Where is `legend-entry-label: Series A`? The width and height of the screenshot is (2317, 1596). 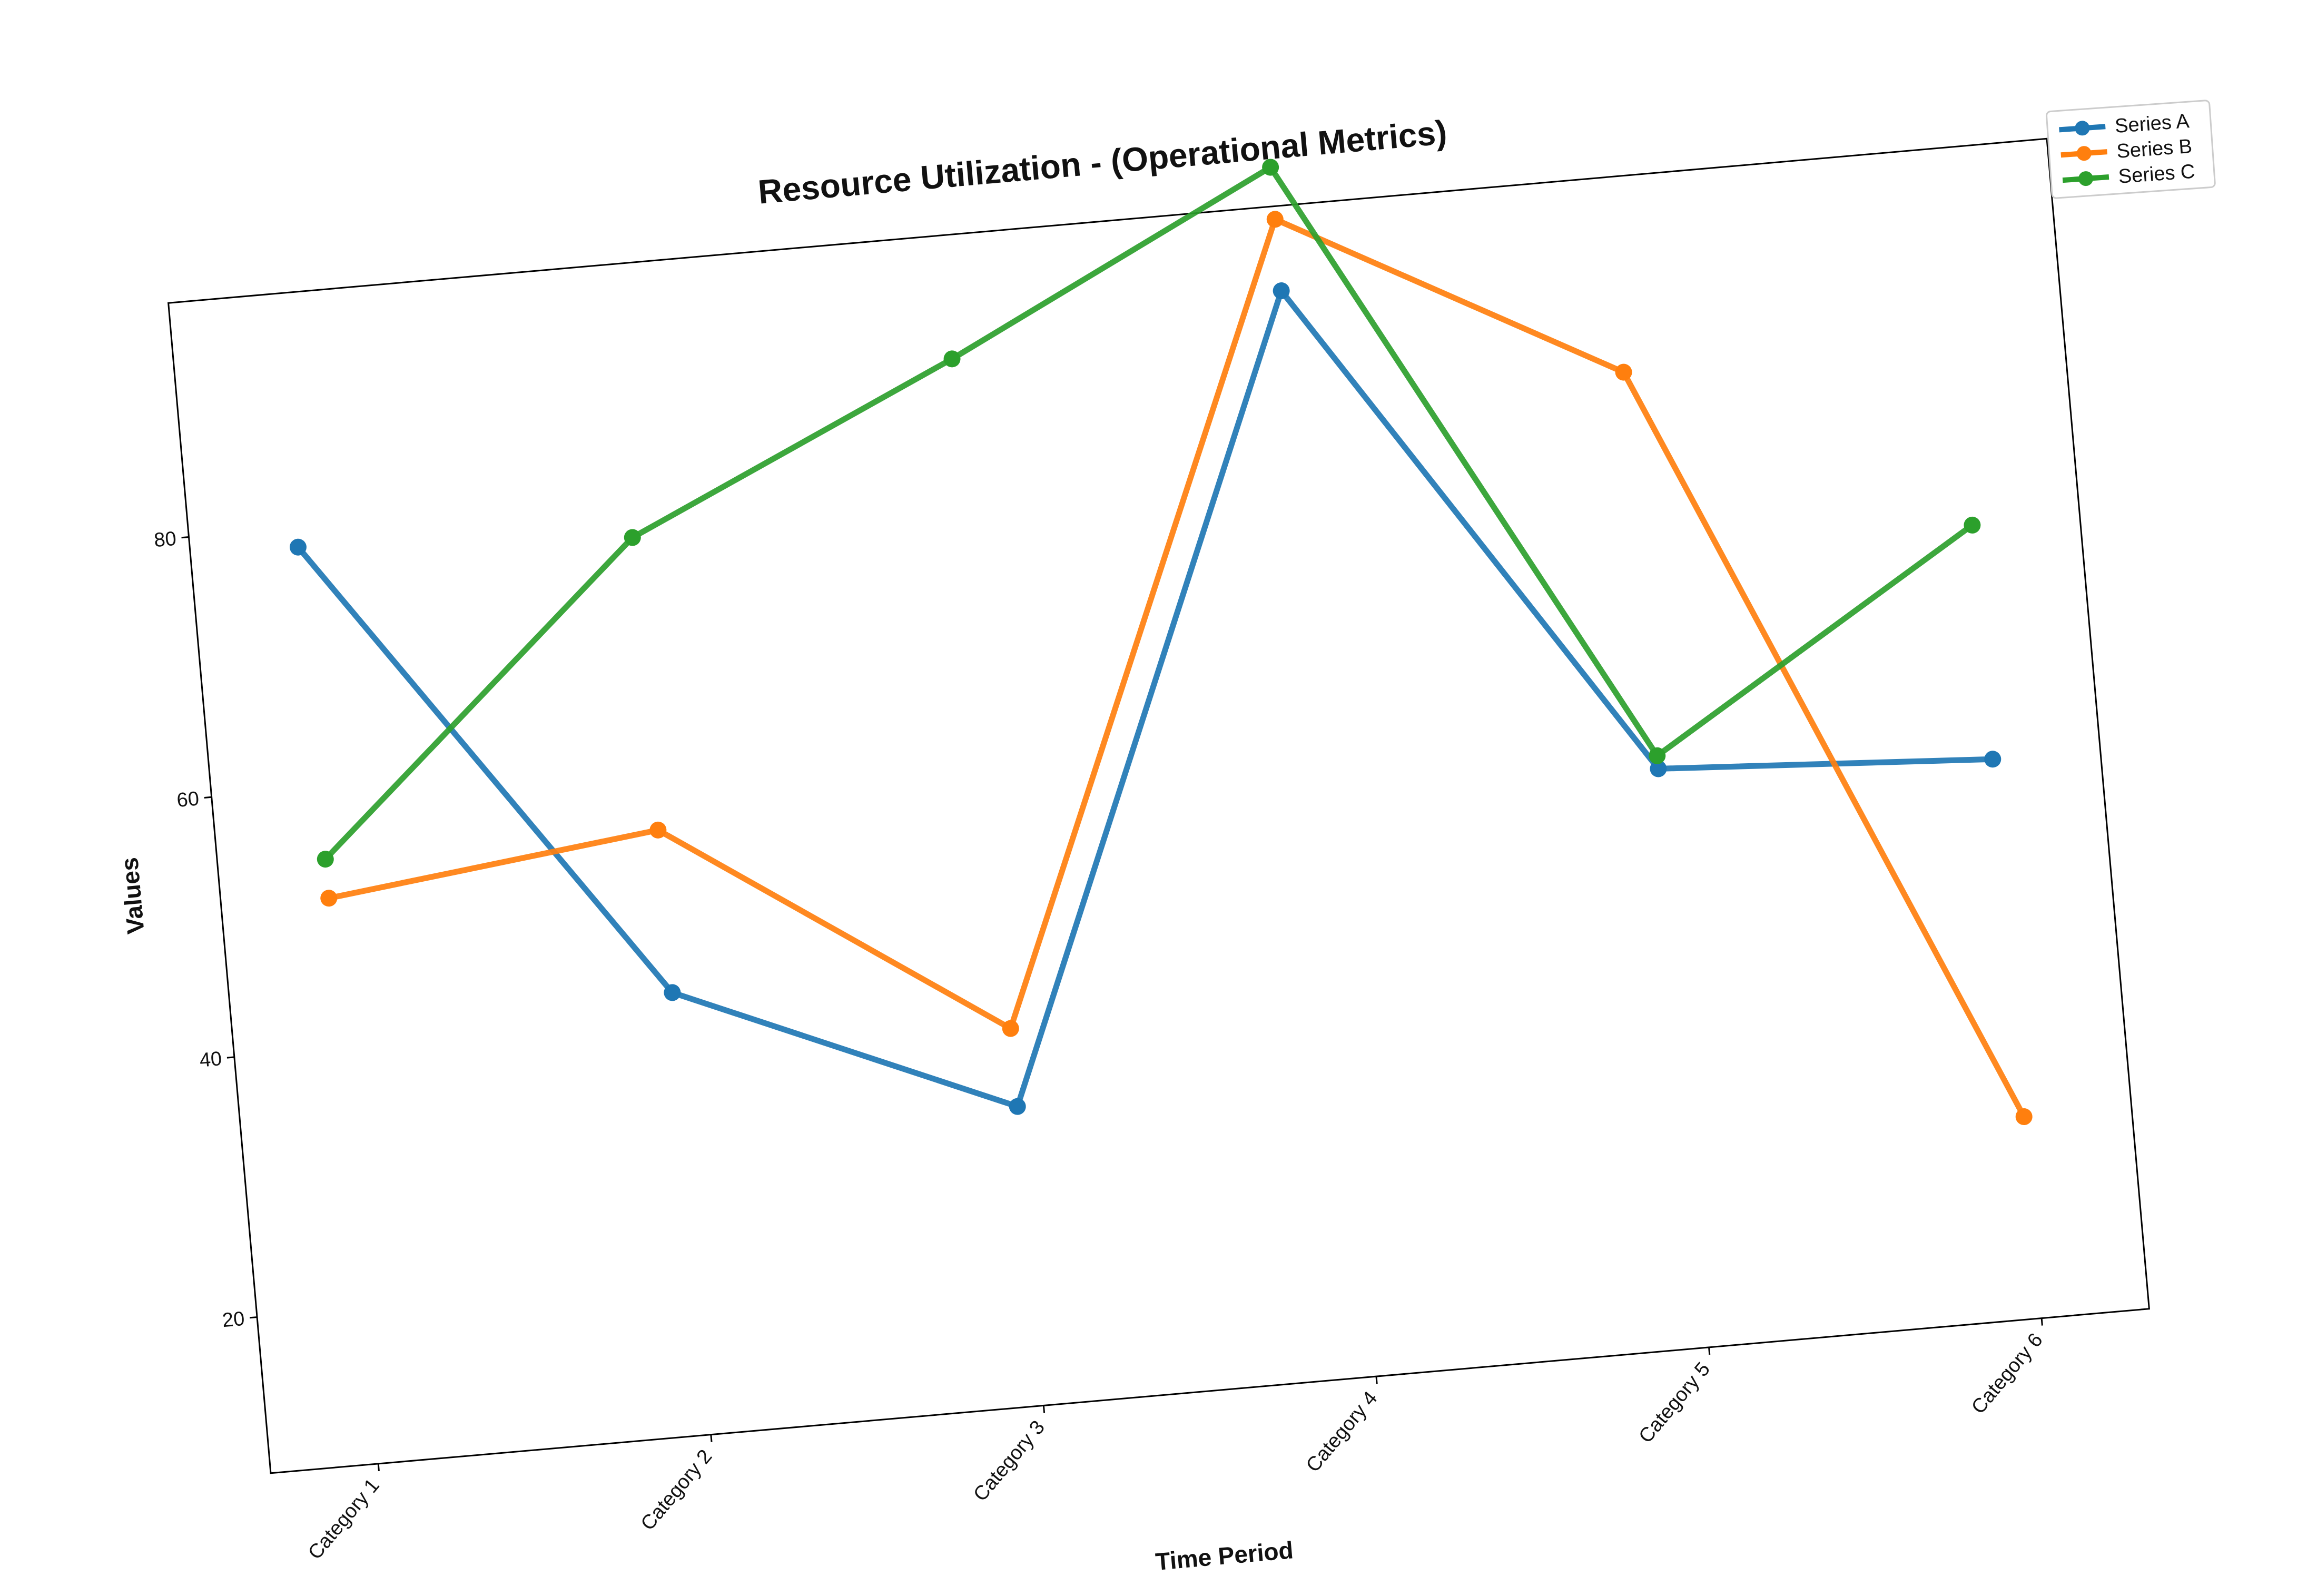
legend-entry-label: Series A is located at coordinates (2152, 124).